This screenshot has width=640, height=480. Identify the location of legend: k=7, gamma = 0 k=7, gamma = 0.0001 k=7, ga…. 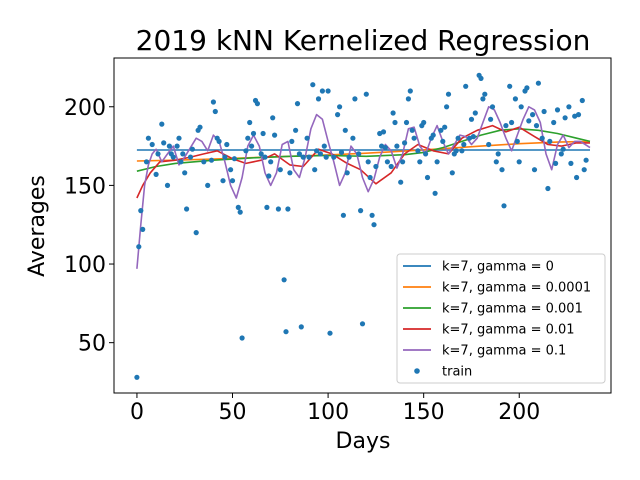
(501, 318).